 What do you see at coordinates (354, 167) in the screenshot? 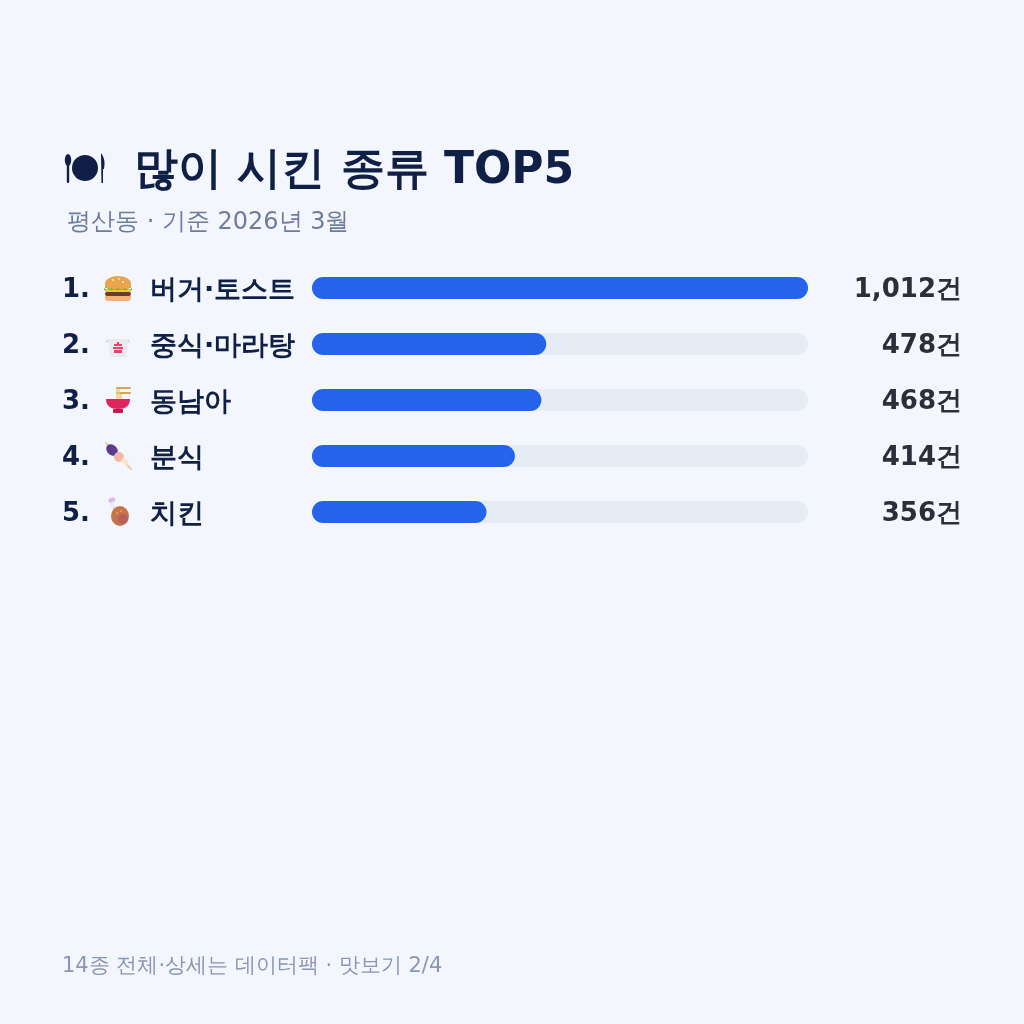
I see `chart-title: 많이 시킨 종류 TOP5` at bounding box center [354, 167].